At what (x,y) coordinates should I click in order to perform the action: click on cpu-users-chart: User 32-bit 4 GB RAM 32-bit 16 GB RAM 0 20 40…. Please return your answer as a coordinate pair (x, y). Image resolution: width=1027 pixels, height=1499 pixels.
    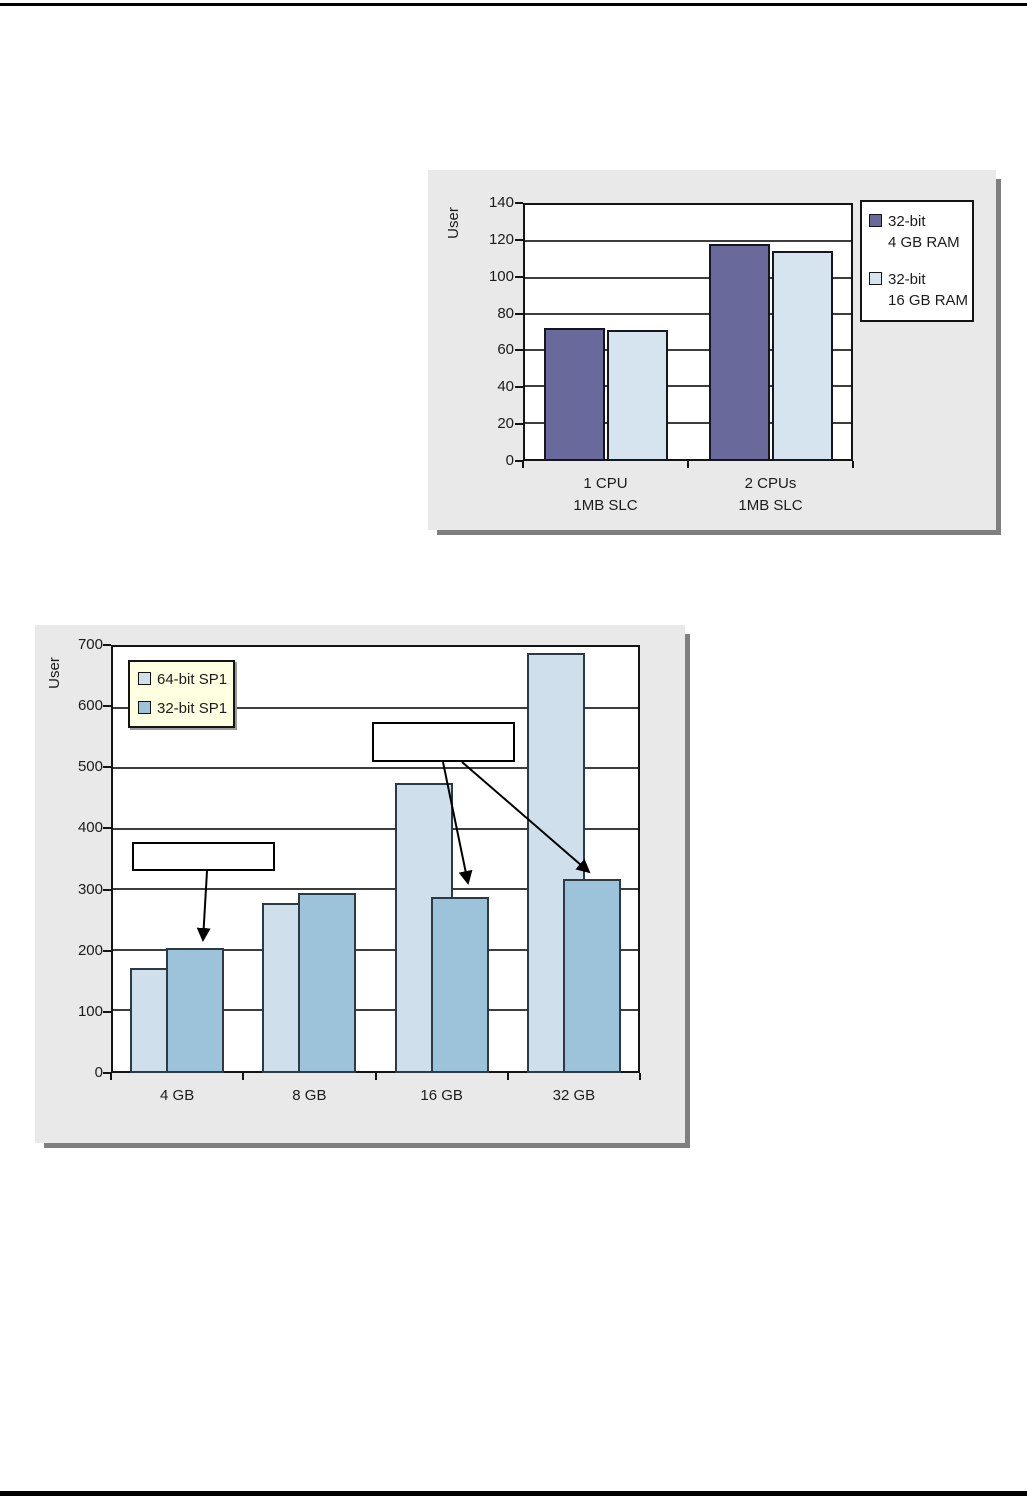
    Looking at the image, I should click on (712, 350).